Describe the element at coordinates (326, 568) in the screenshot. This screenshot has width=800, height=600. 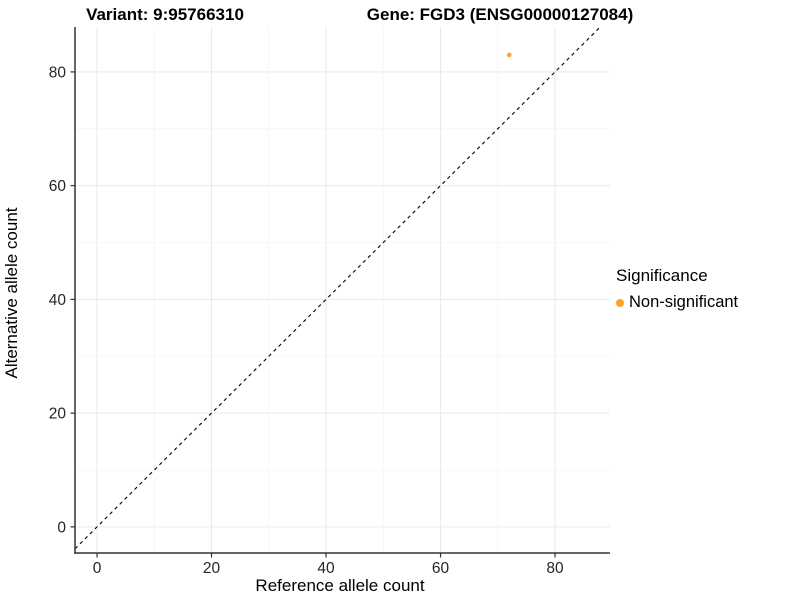
I see `x-tick-label: 40` at that location.